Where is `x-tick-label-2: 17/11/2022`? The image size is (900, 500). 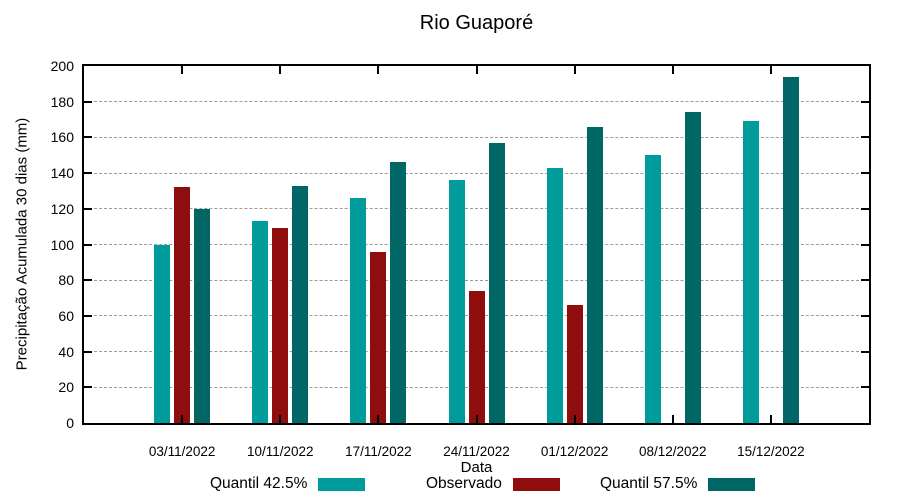
x-tick-label-2: 17/11/2022 is located at coordinates (378, 451).